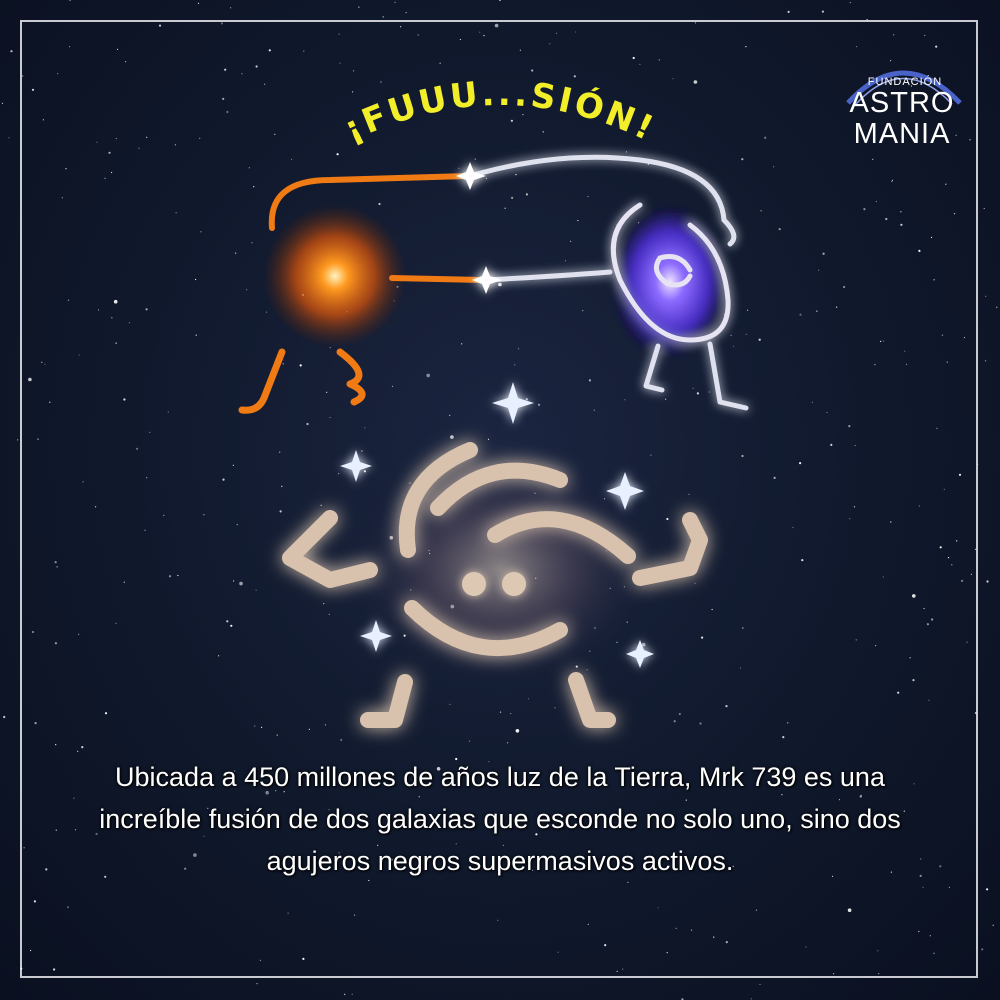 The width and height of the screenshot is (1000, 1000). Describe the element at coordinates (903, 98) in the screenshot. I see `fundacion-astromania-logo: FUNDACIÓN ASTRO MANIA` at that location.